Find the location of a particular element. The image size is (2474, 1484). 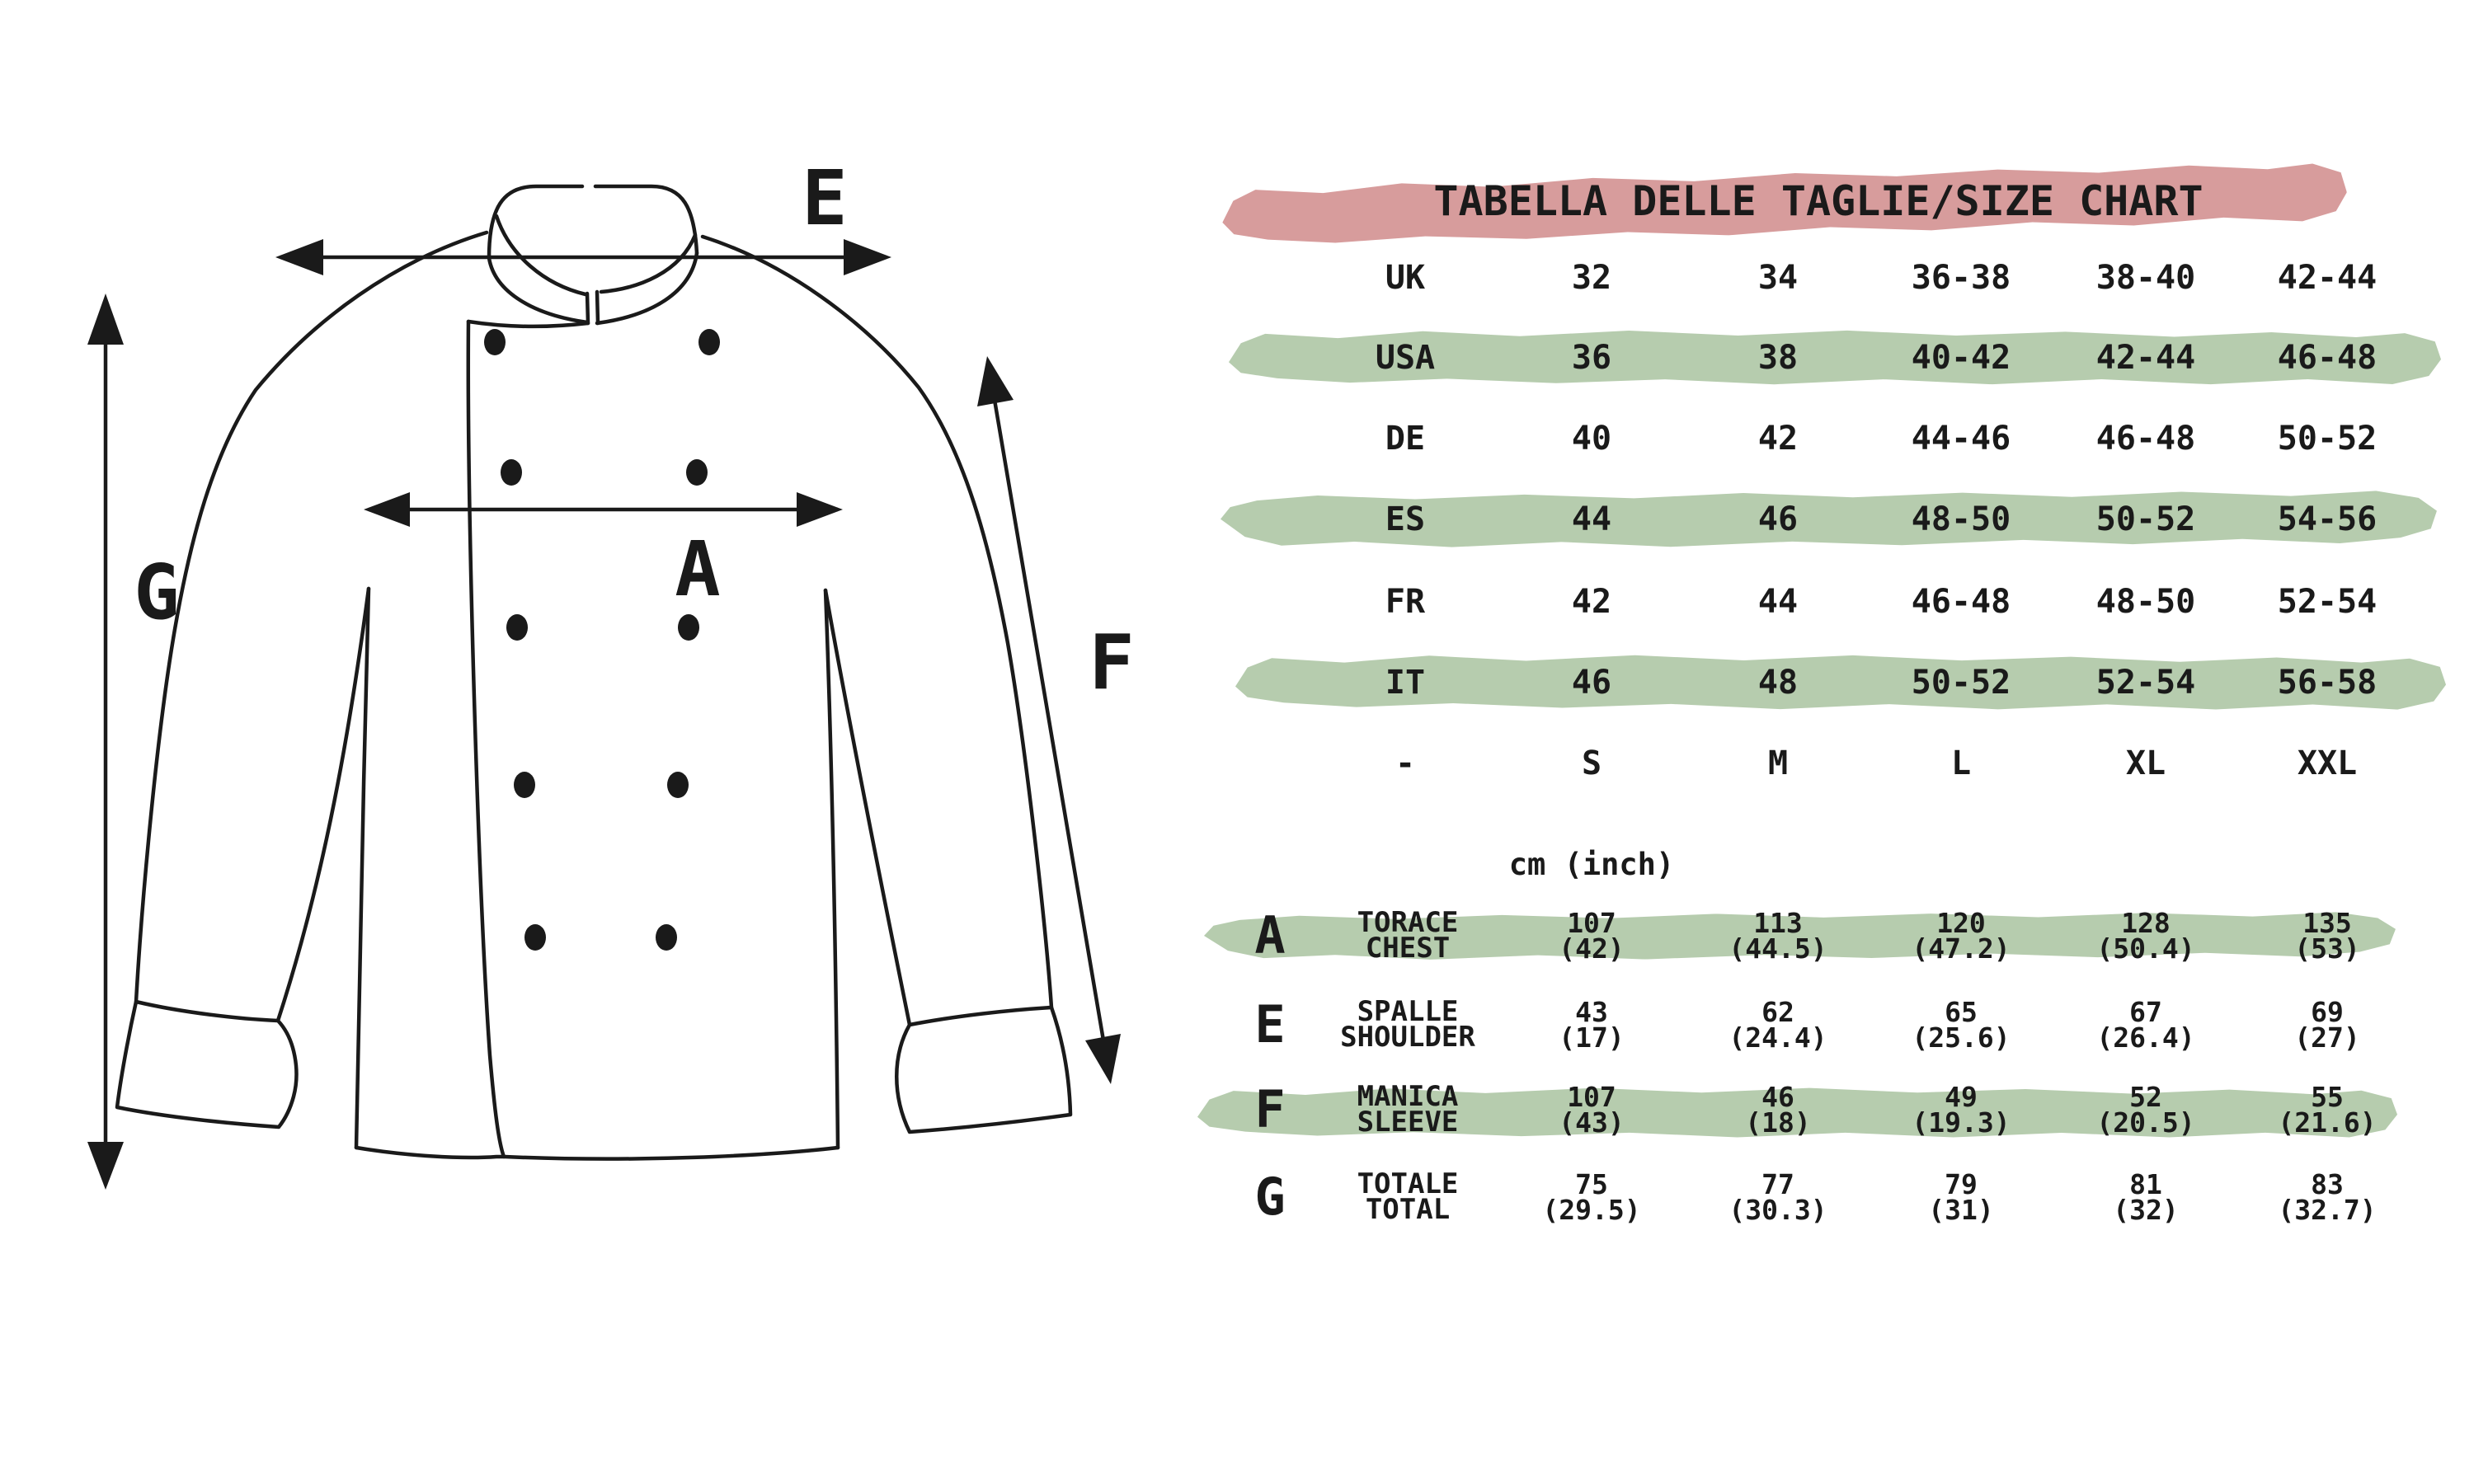

size-value: XL is located at coordinates (2145, 763).